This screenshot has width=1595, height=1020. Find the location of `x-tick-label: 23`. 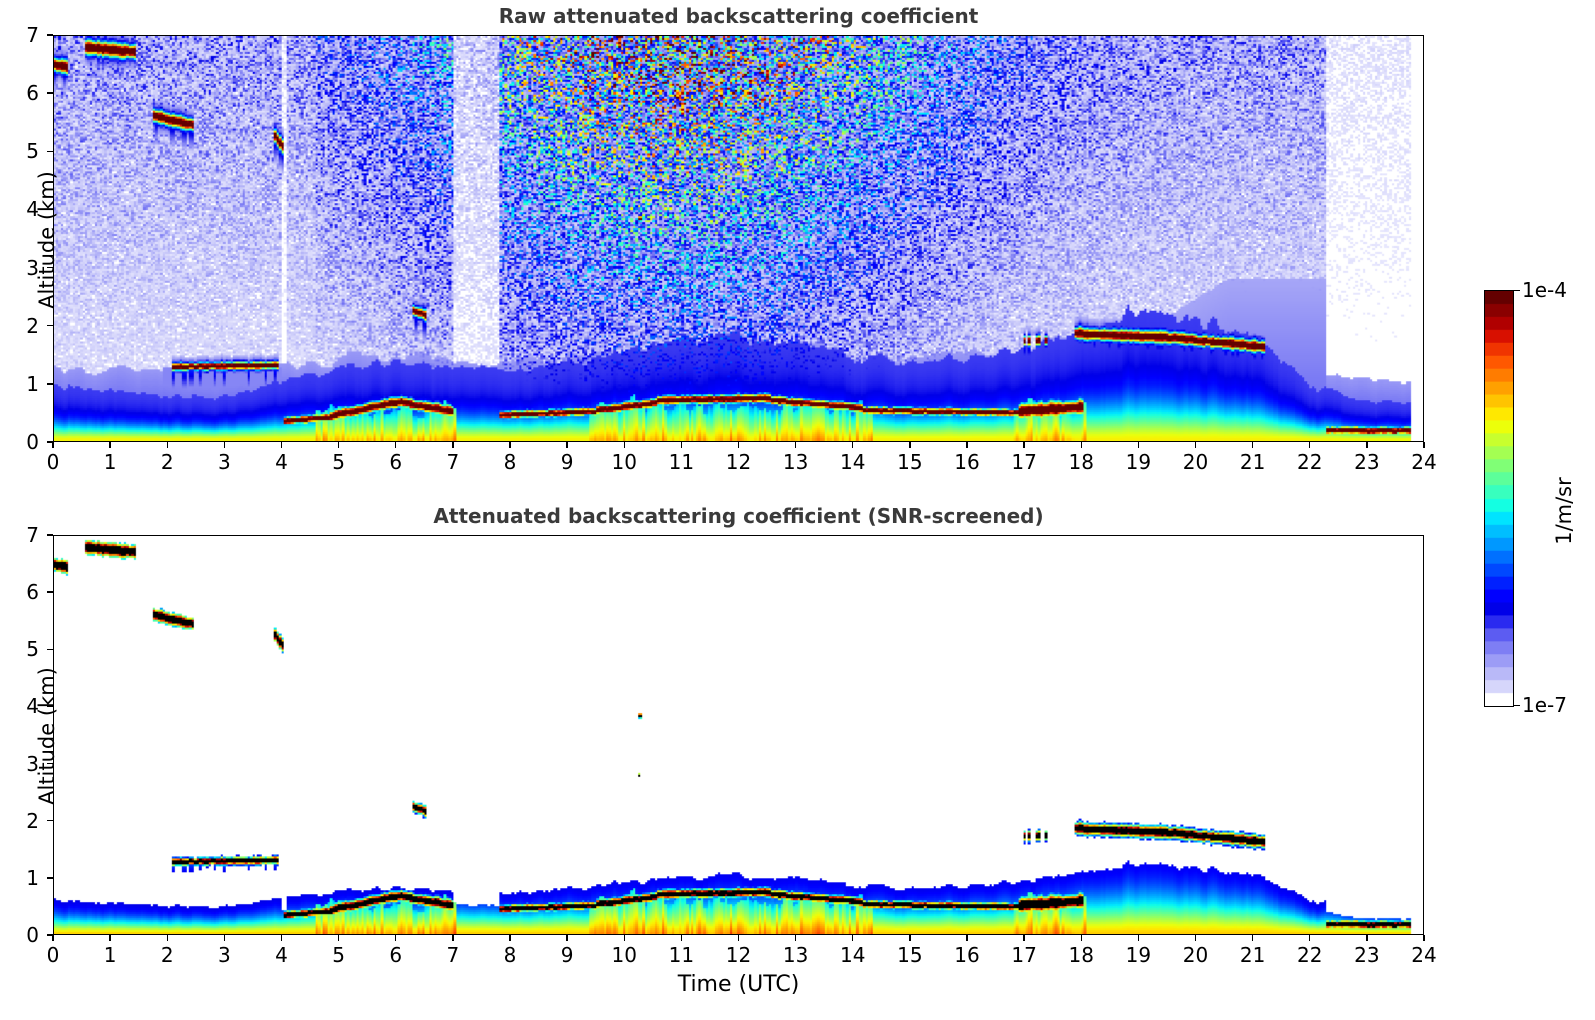

x-tick-label: 23 is located at coordinates (1367, 955).